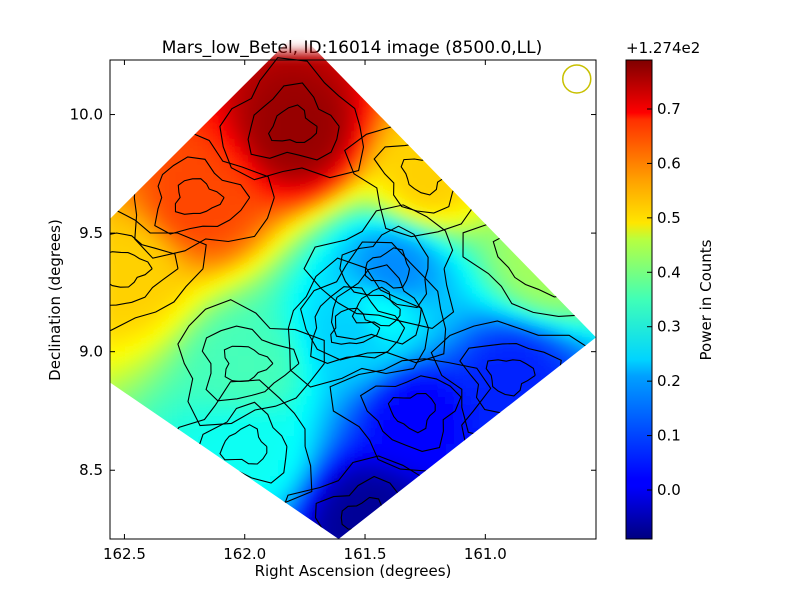  Describe the element at coordinates (124, 554) in the screenshot. I see `x-tick-label: 162.5` at that location.